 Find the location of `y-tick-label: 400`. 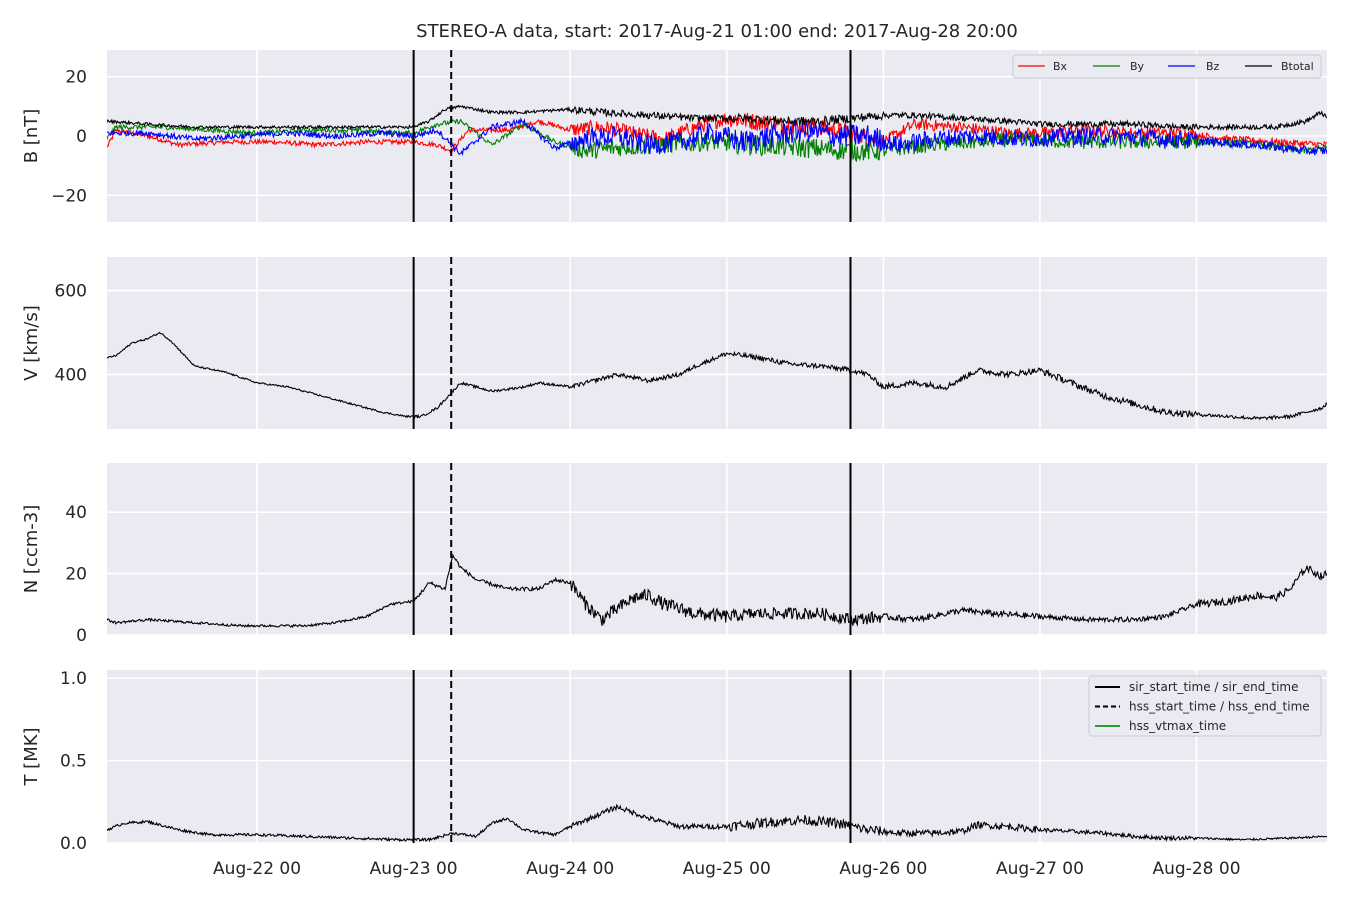

y-tick-label: 400 is located at coordinates (71, 375).